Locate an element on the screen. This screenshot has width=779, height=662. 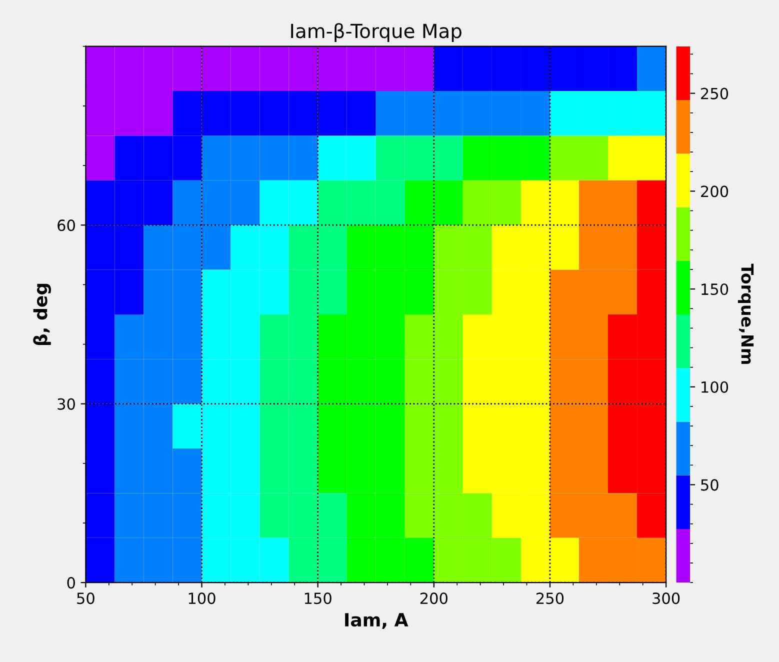
x-tick-label: 150 is located at coordinates (318, 598).